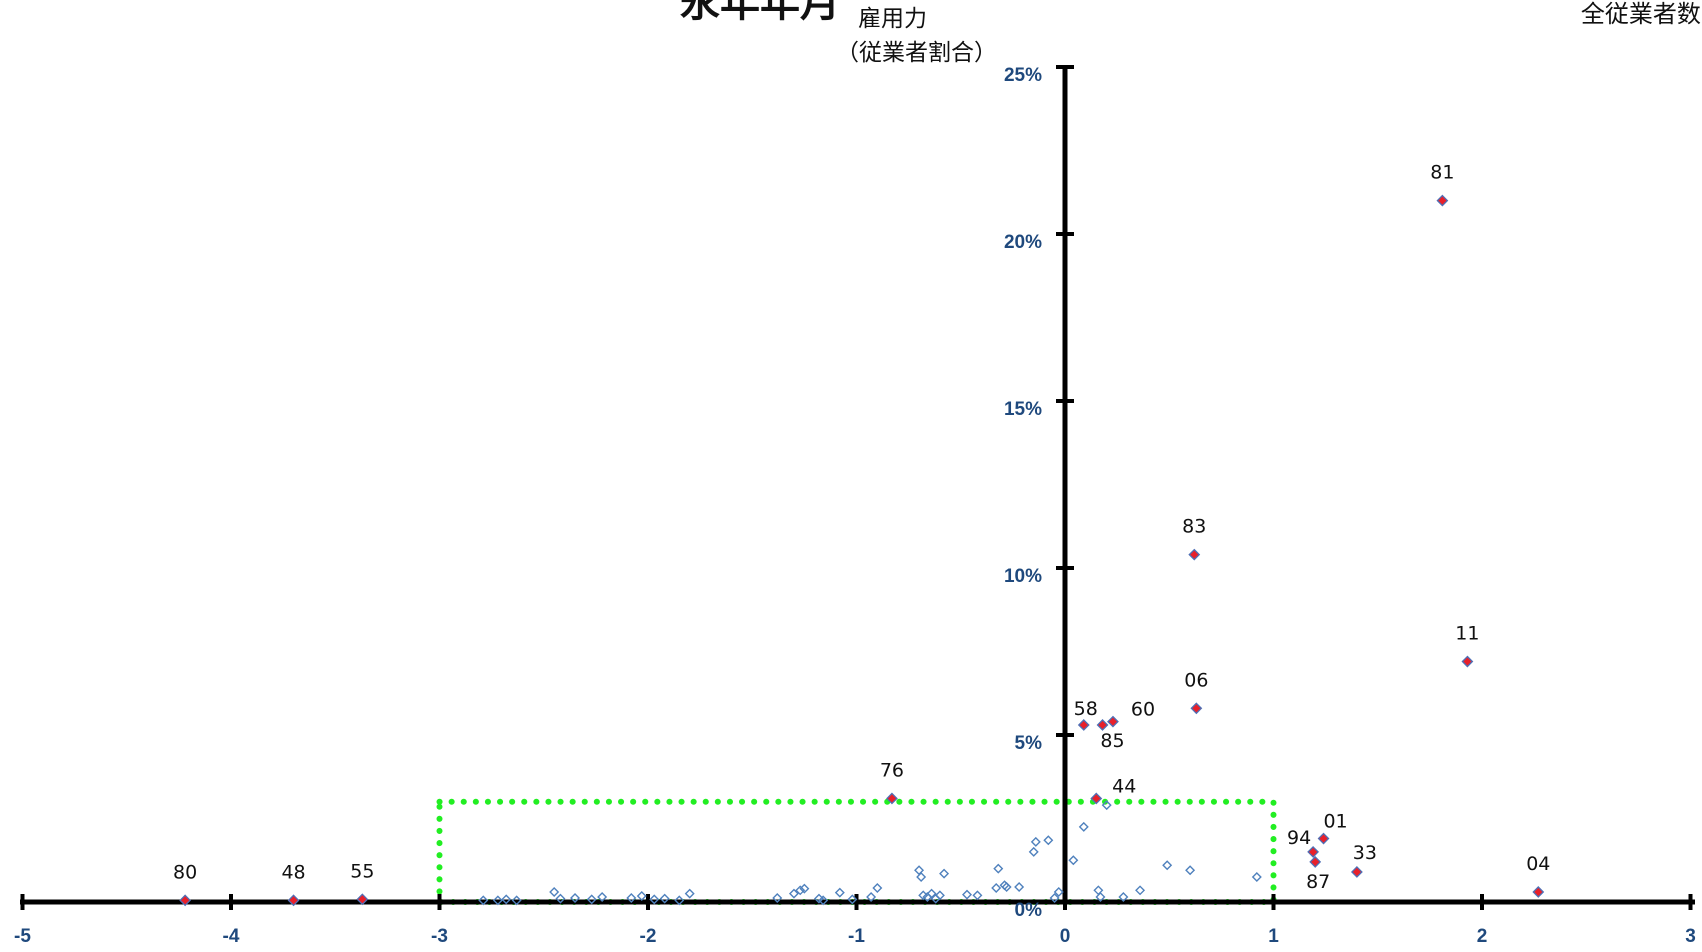 Image resolution: width=1702 pixels, height=952 pixels. I want to click on data-point-label: 81, so click(1442, 173).